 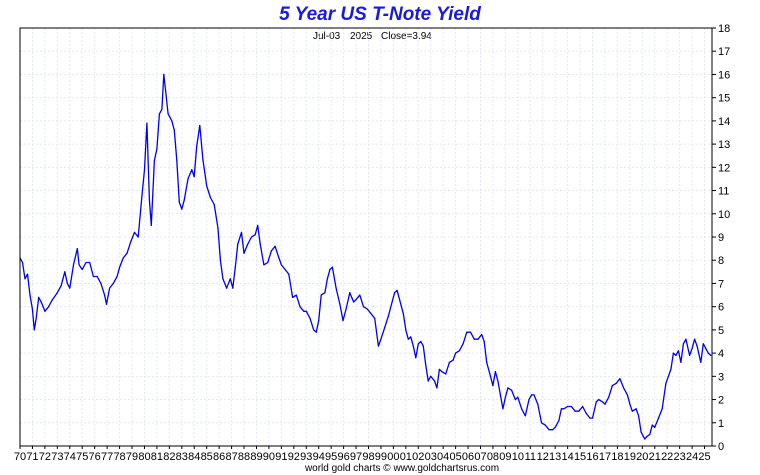 What do you see at coordinates (724, 215) in the screenshot?
I see `y-tick-label: 10` at bounding box center [724, 215].